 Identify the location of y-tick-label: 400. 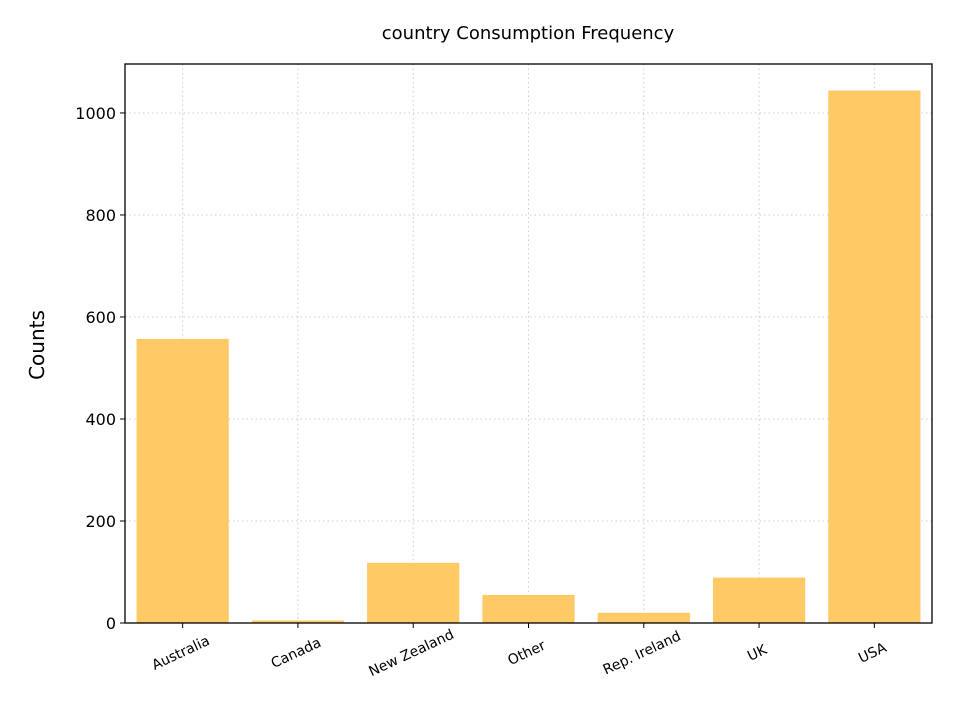
(100, 419).